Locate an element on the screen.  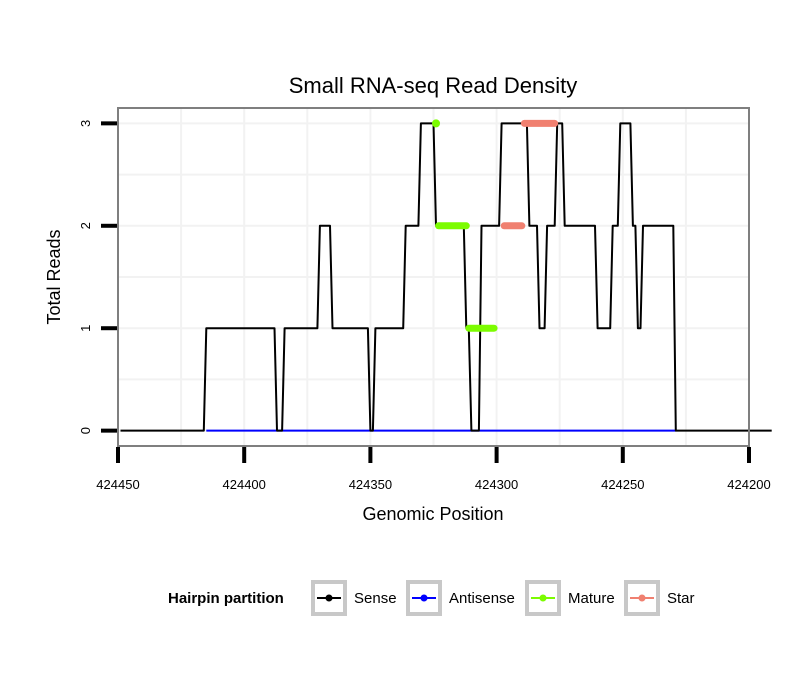
y-tick-label: 1 is located at coordinates (85, 328).